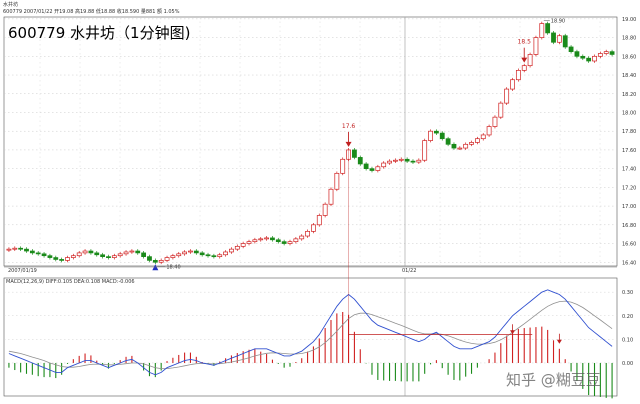 The image size is (640, 404). What do you see at coordinates (627, 364) in the screenshot?
I see `macd-axis-tick-label: 0.00` at bounding box center [627, 364].